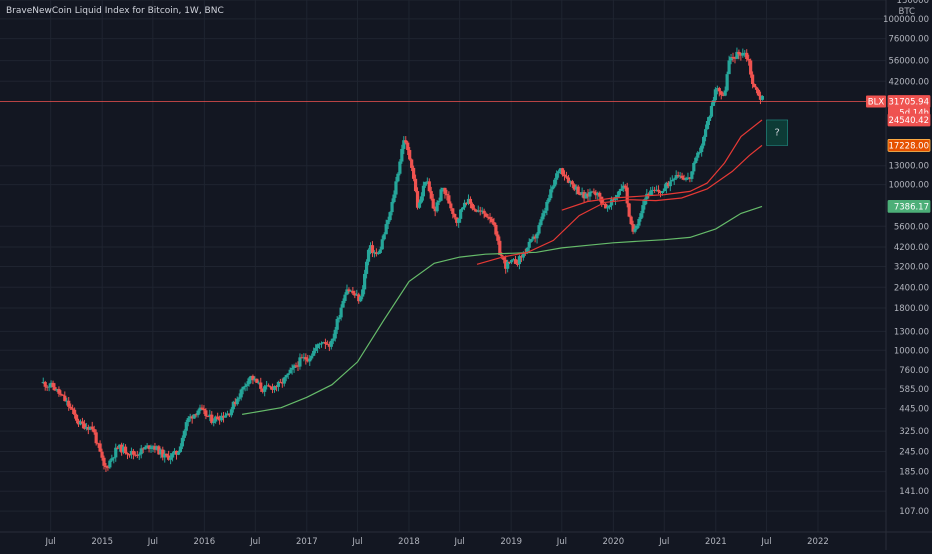  I want to click on level-badge-green-bg, so click(909, 206).